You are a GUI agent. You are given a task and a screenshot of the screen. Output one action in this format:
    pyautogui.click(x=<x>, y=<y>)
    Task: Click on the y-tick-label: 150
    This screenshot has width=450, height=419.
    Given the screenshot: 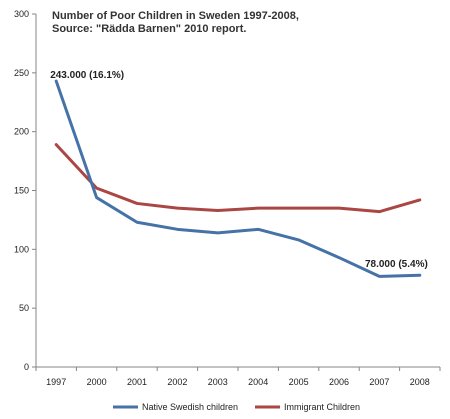 What is the action you would take?
    pyautogui.click(x=21, y=191)
    